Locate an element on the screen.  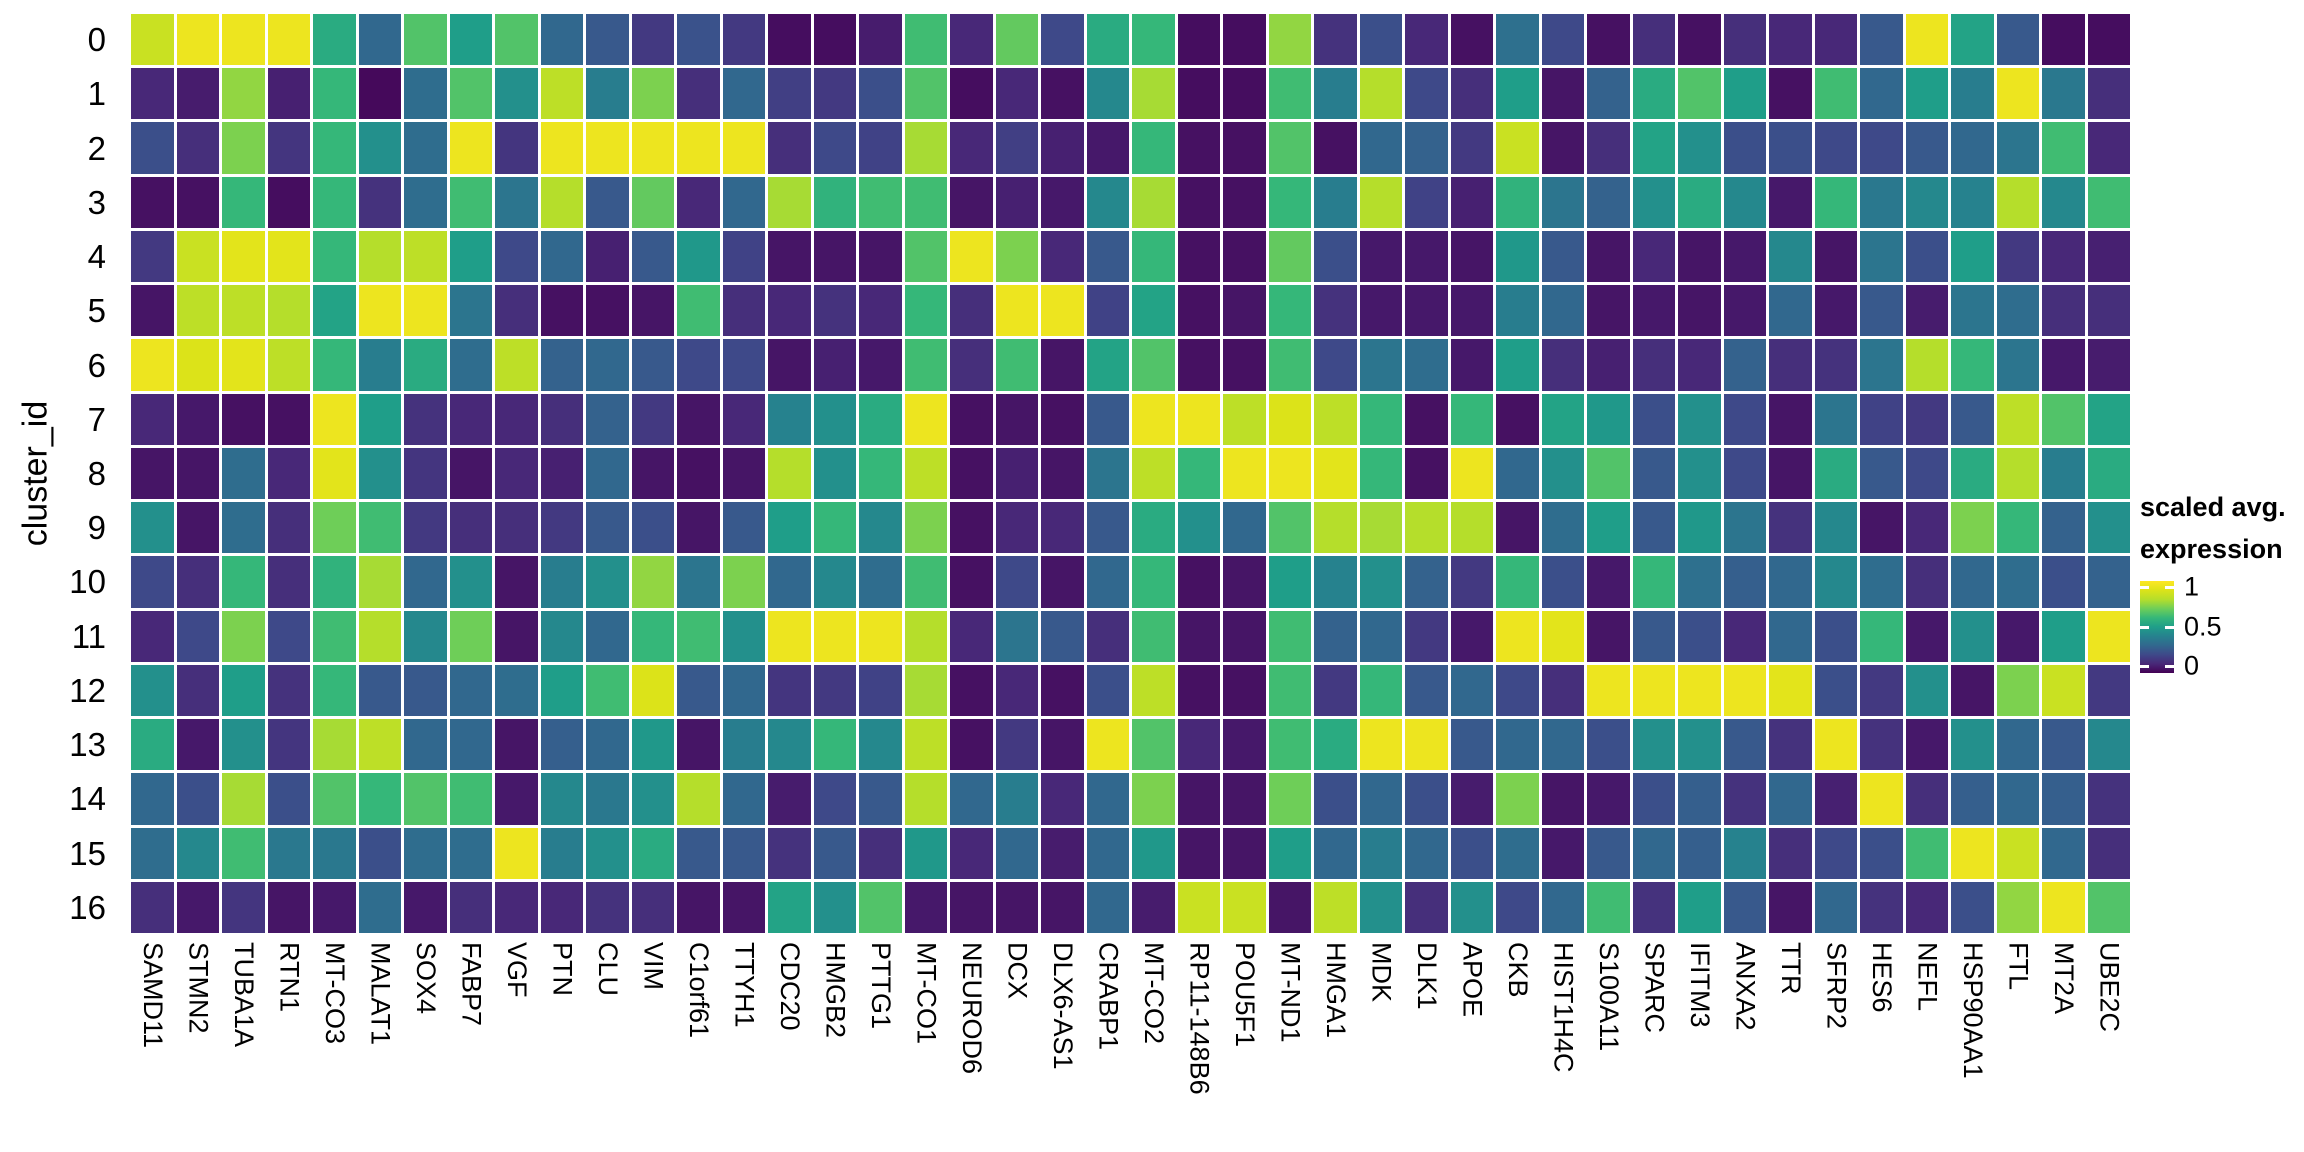
x-tick-label-wrap: CRABP1 is located at coordinates (1108, 1042).